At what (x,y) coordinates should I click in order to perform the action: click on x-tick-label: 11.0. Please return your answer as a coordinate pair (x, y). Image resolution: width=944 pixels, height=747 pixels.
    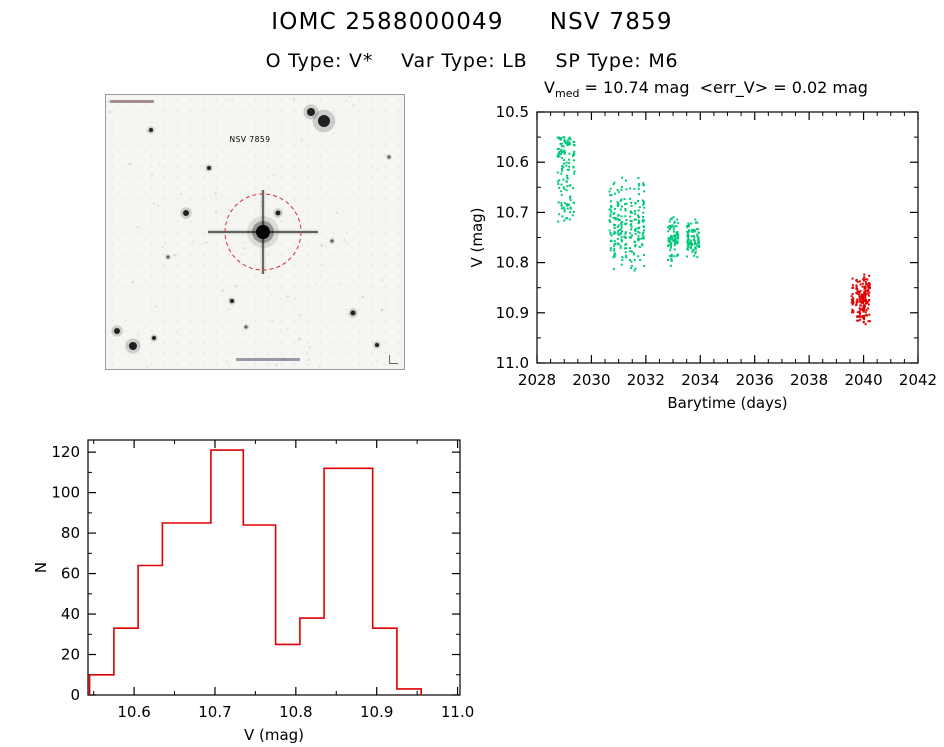
    Looking at the image, I should click on (457, 712).